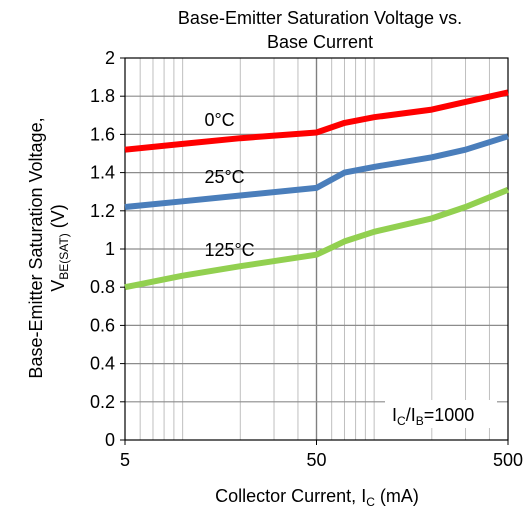 The width and height of the screenshot is (532, 513). Describe the element at coordinates (102, 173) in the screenshot. I see `y-tick-label: 1.4` at that location.